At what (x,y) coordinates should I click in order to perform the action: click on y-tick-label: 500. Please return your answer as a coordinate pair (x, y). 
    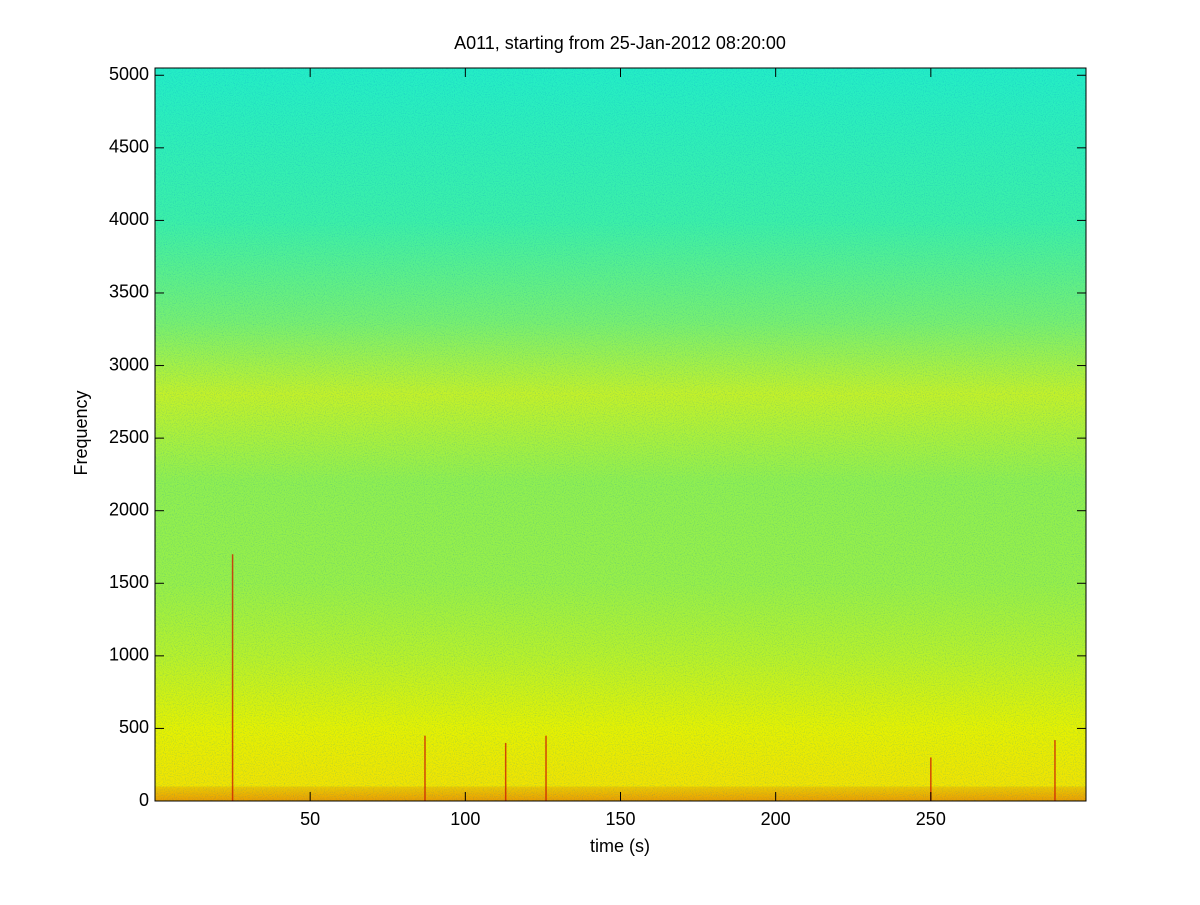
    Looking at the image, I should click on (134, 727).